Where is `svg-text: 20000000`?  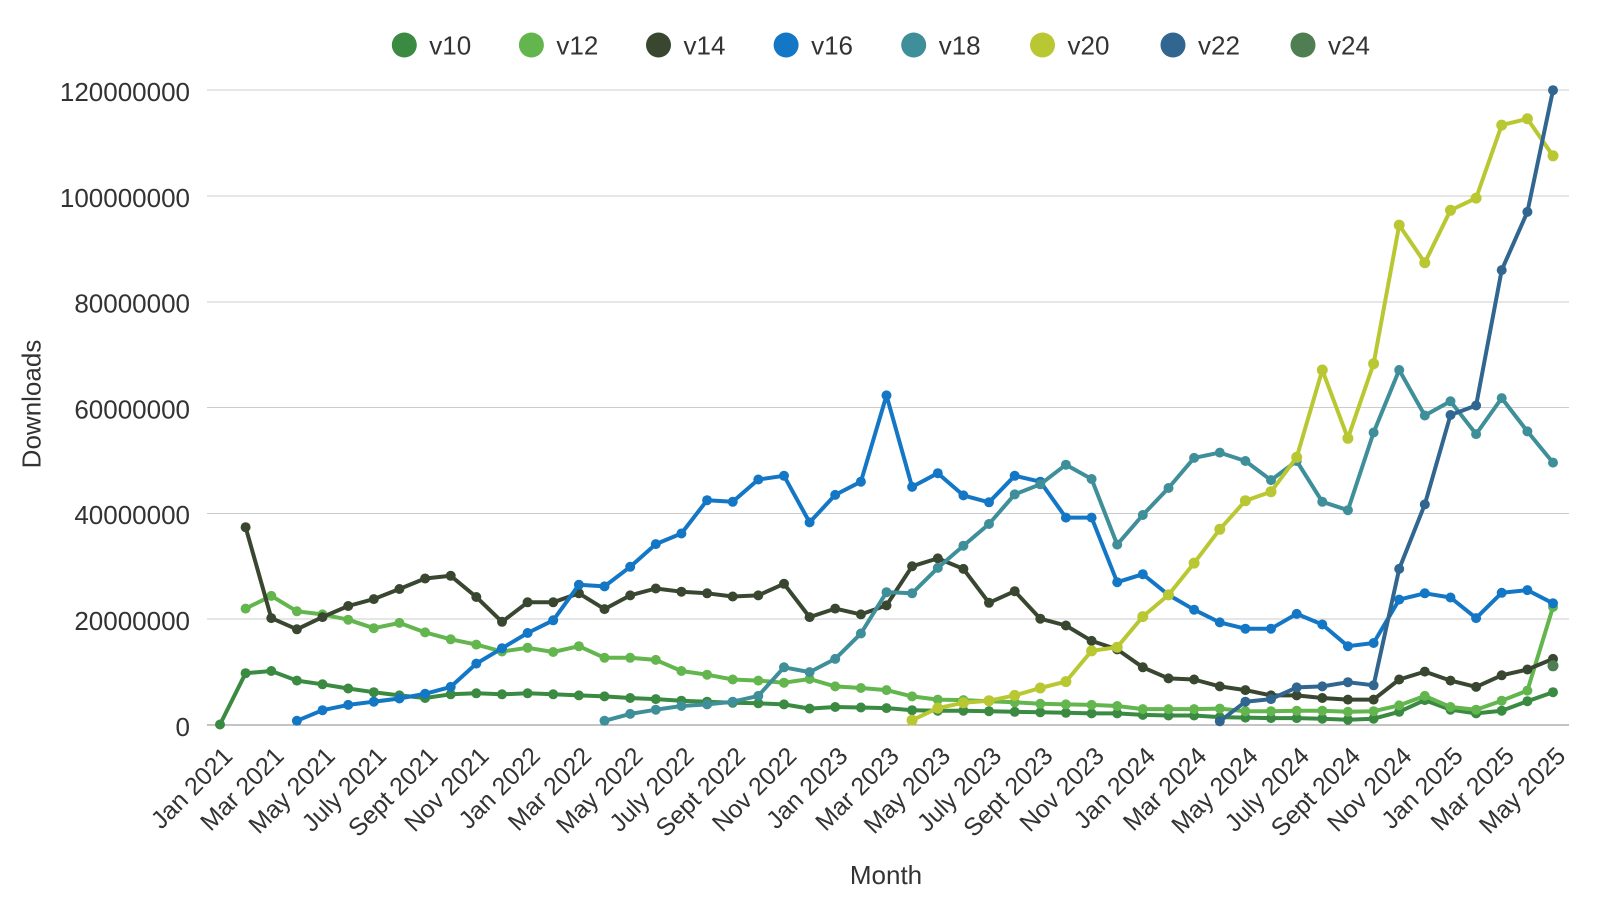
svg-text: 20000000 is located at coordinates (132, 621).